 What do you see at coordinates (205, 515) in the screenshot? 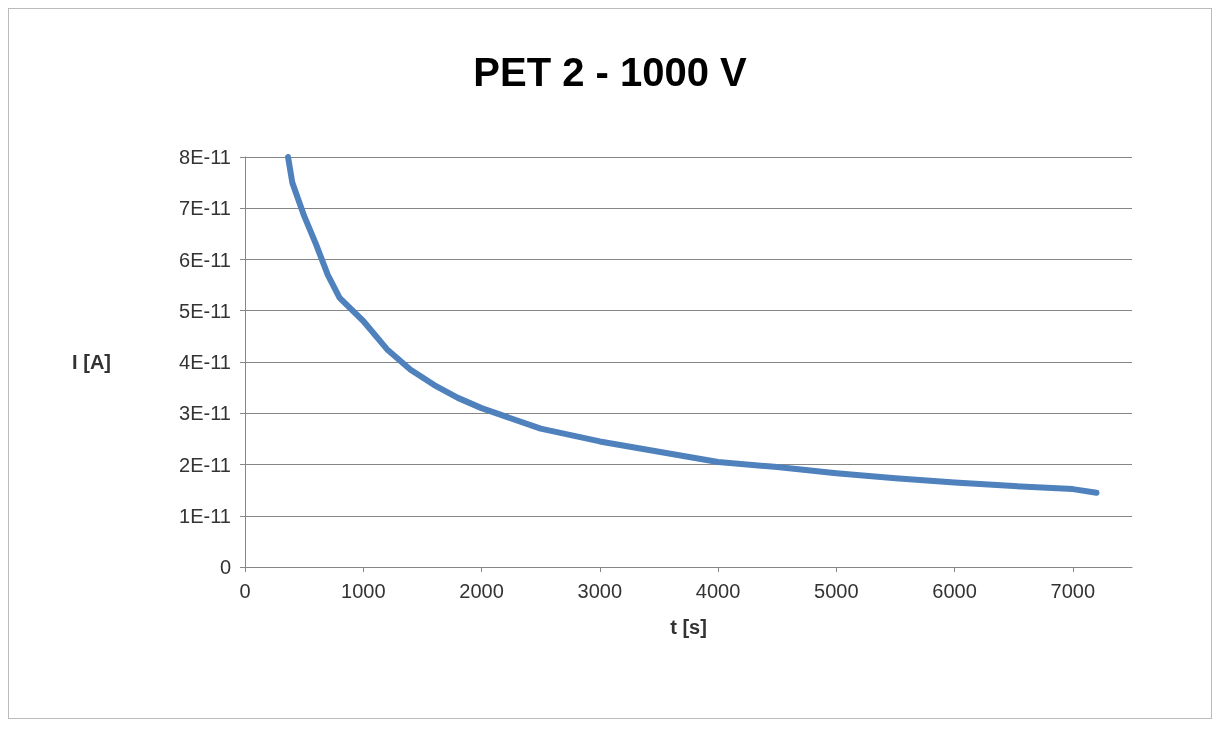
I see `y-tick-label: 1E-11` at bounding box center [205, 515].